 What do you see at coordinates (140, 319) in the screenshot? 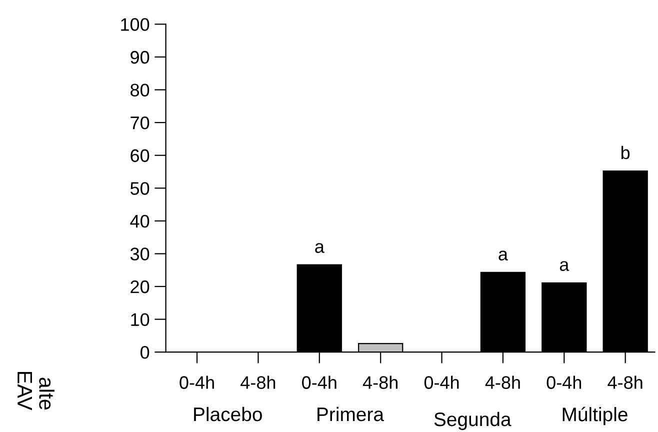
I see `y-tick-label: 10` at bounding box center [140, 319].